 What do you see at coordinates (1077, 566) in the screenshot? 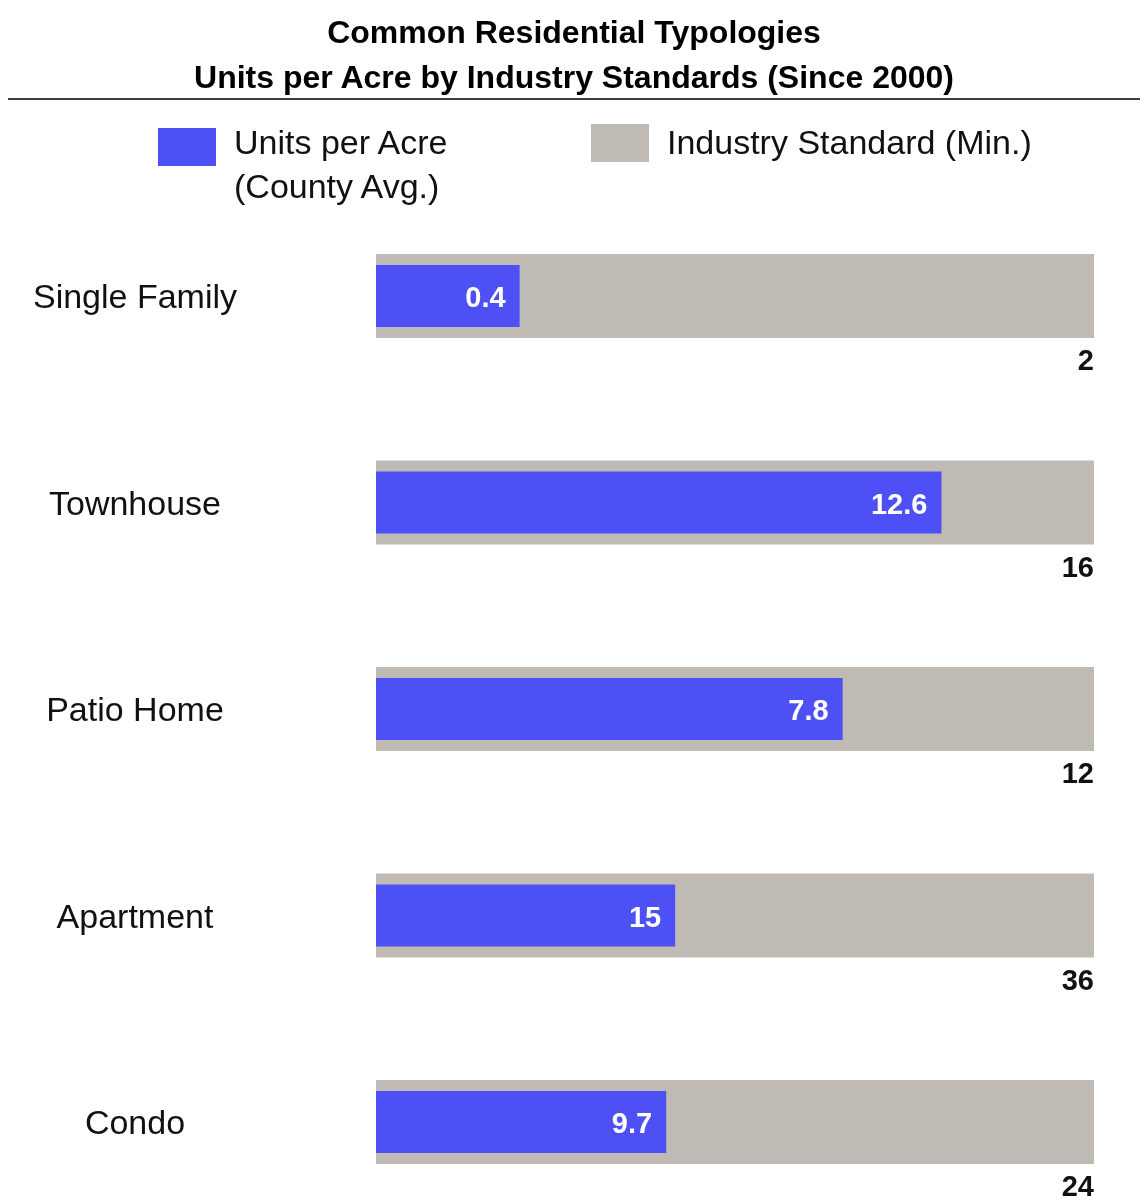
I see `data-label: 16` at bounding box center [1077, 566].